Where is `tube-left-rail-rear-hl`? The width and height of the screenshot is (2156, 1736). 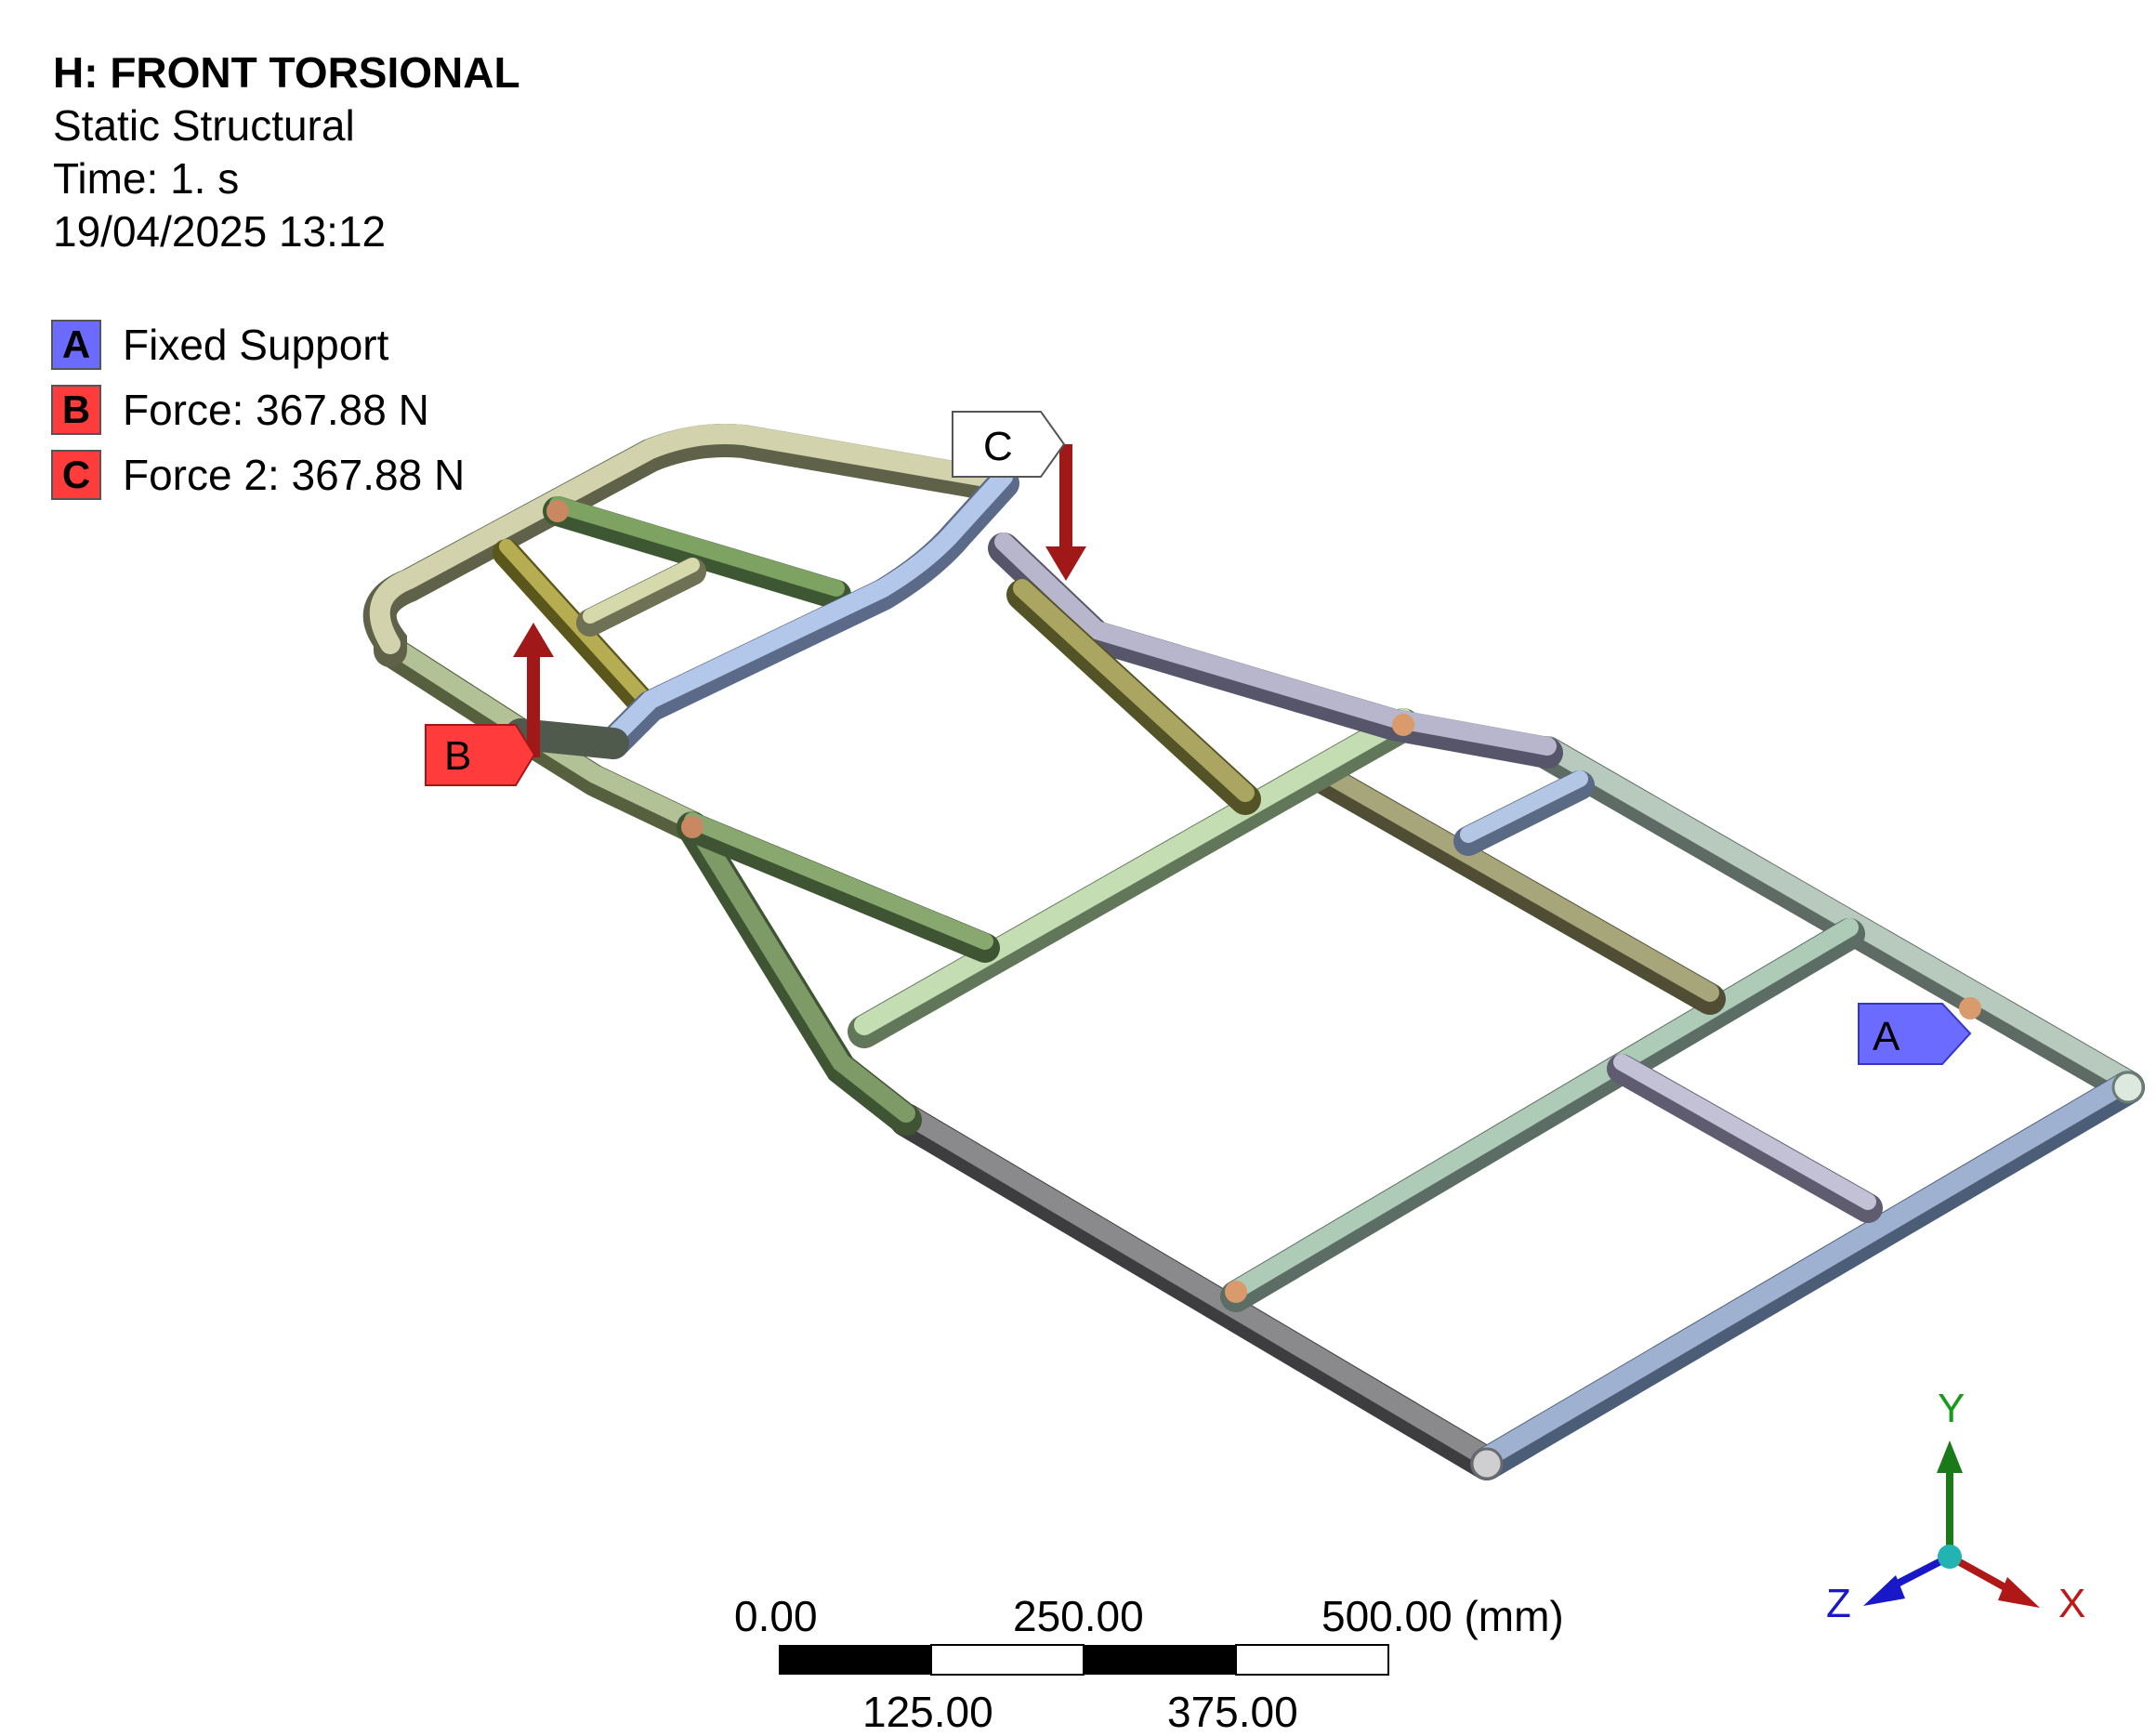
tube-left-rail-rear-hl is located at coordinates (1197, 1285).